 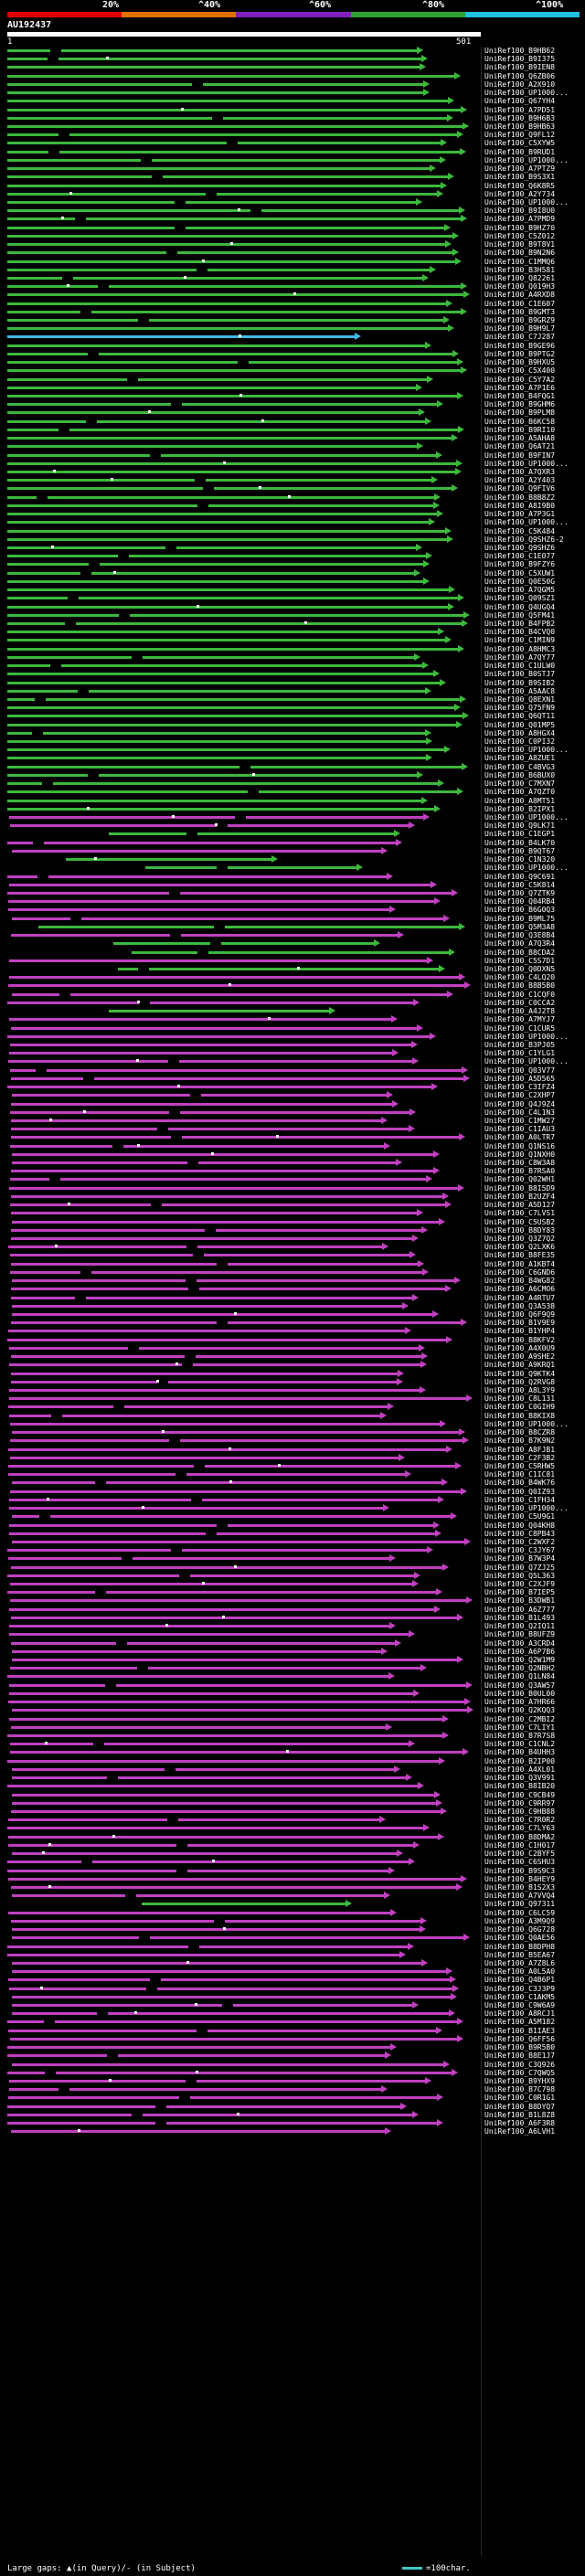 What do you see at coordinates (520, 1828) in the screenshot?
I see `hit-label: UniRef100_C7LY63` at bounding box center [520, 1828].